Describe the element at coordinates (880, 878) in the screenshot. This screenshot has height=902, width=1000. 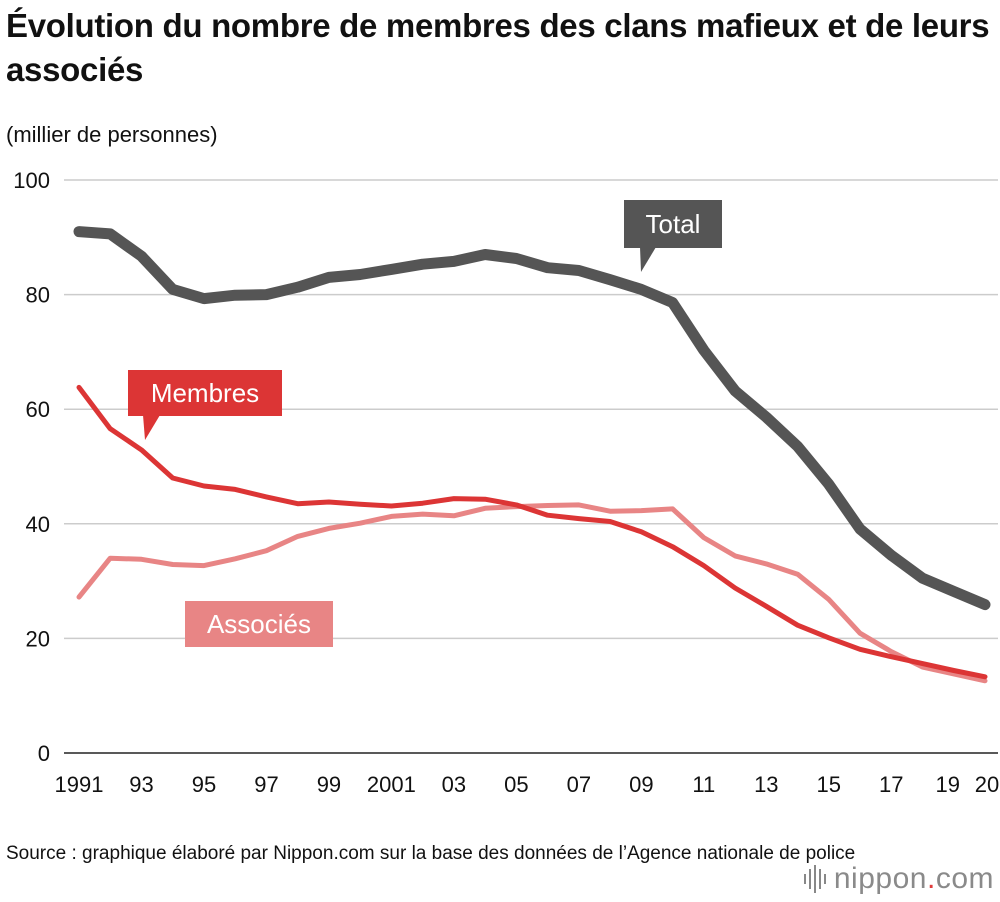
I see `logo-name: nippon` at that location.